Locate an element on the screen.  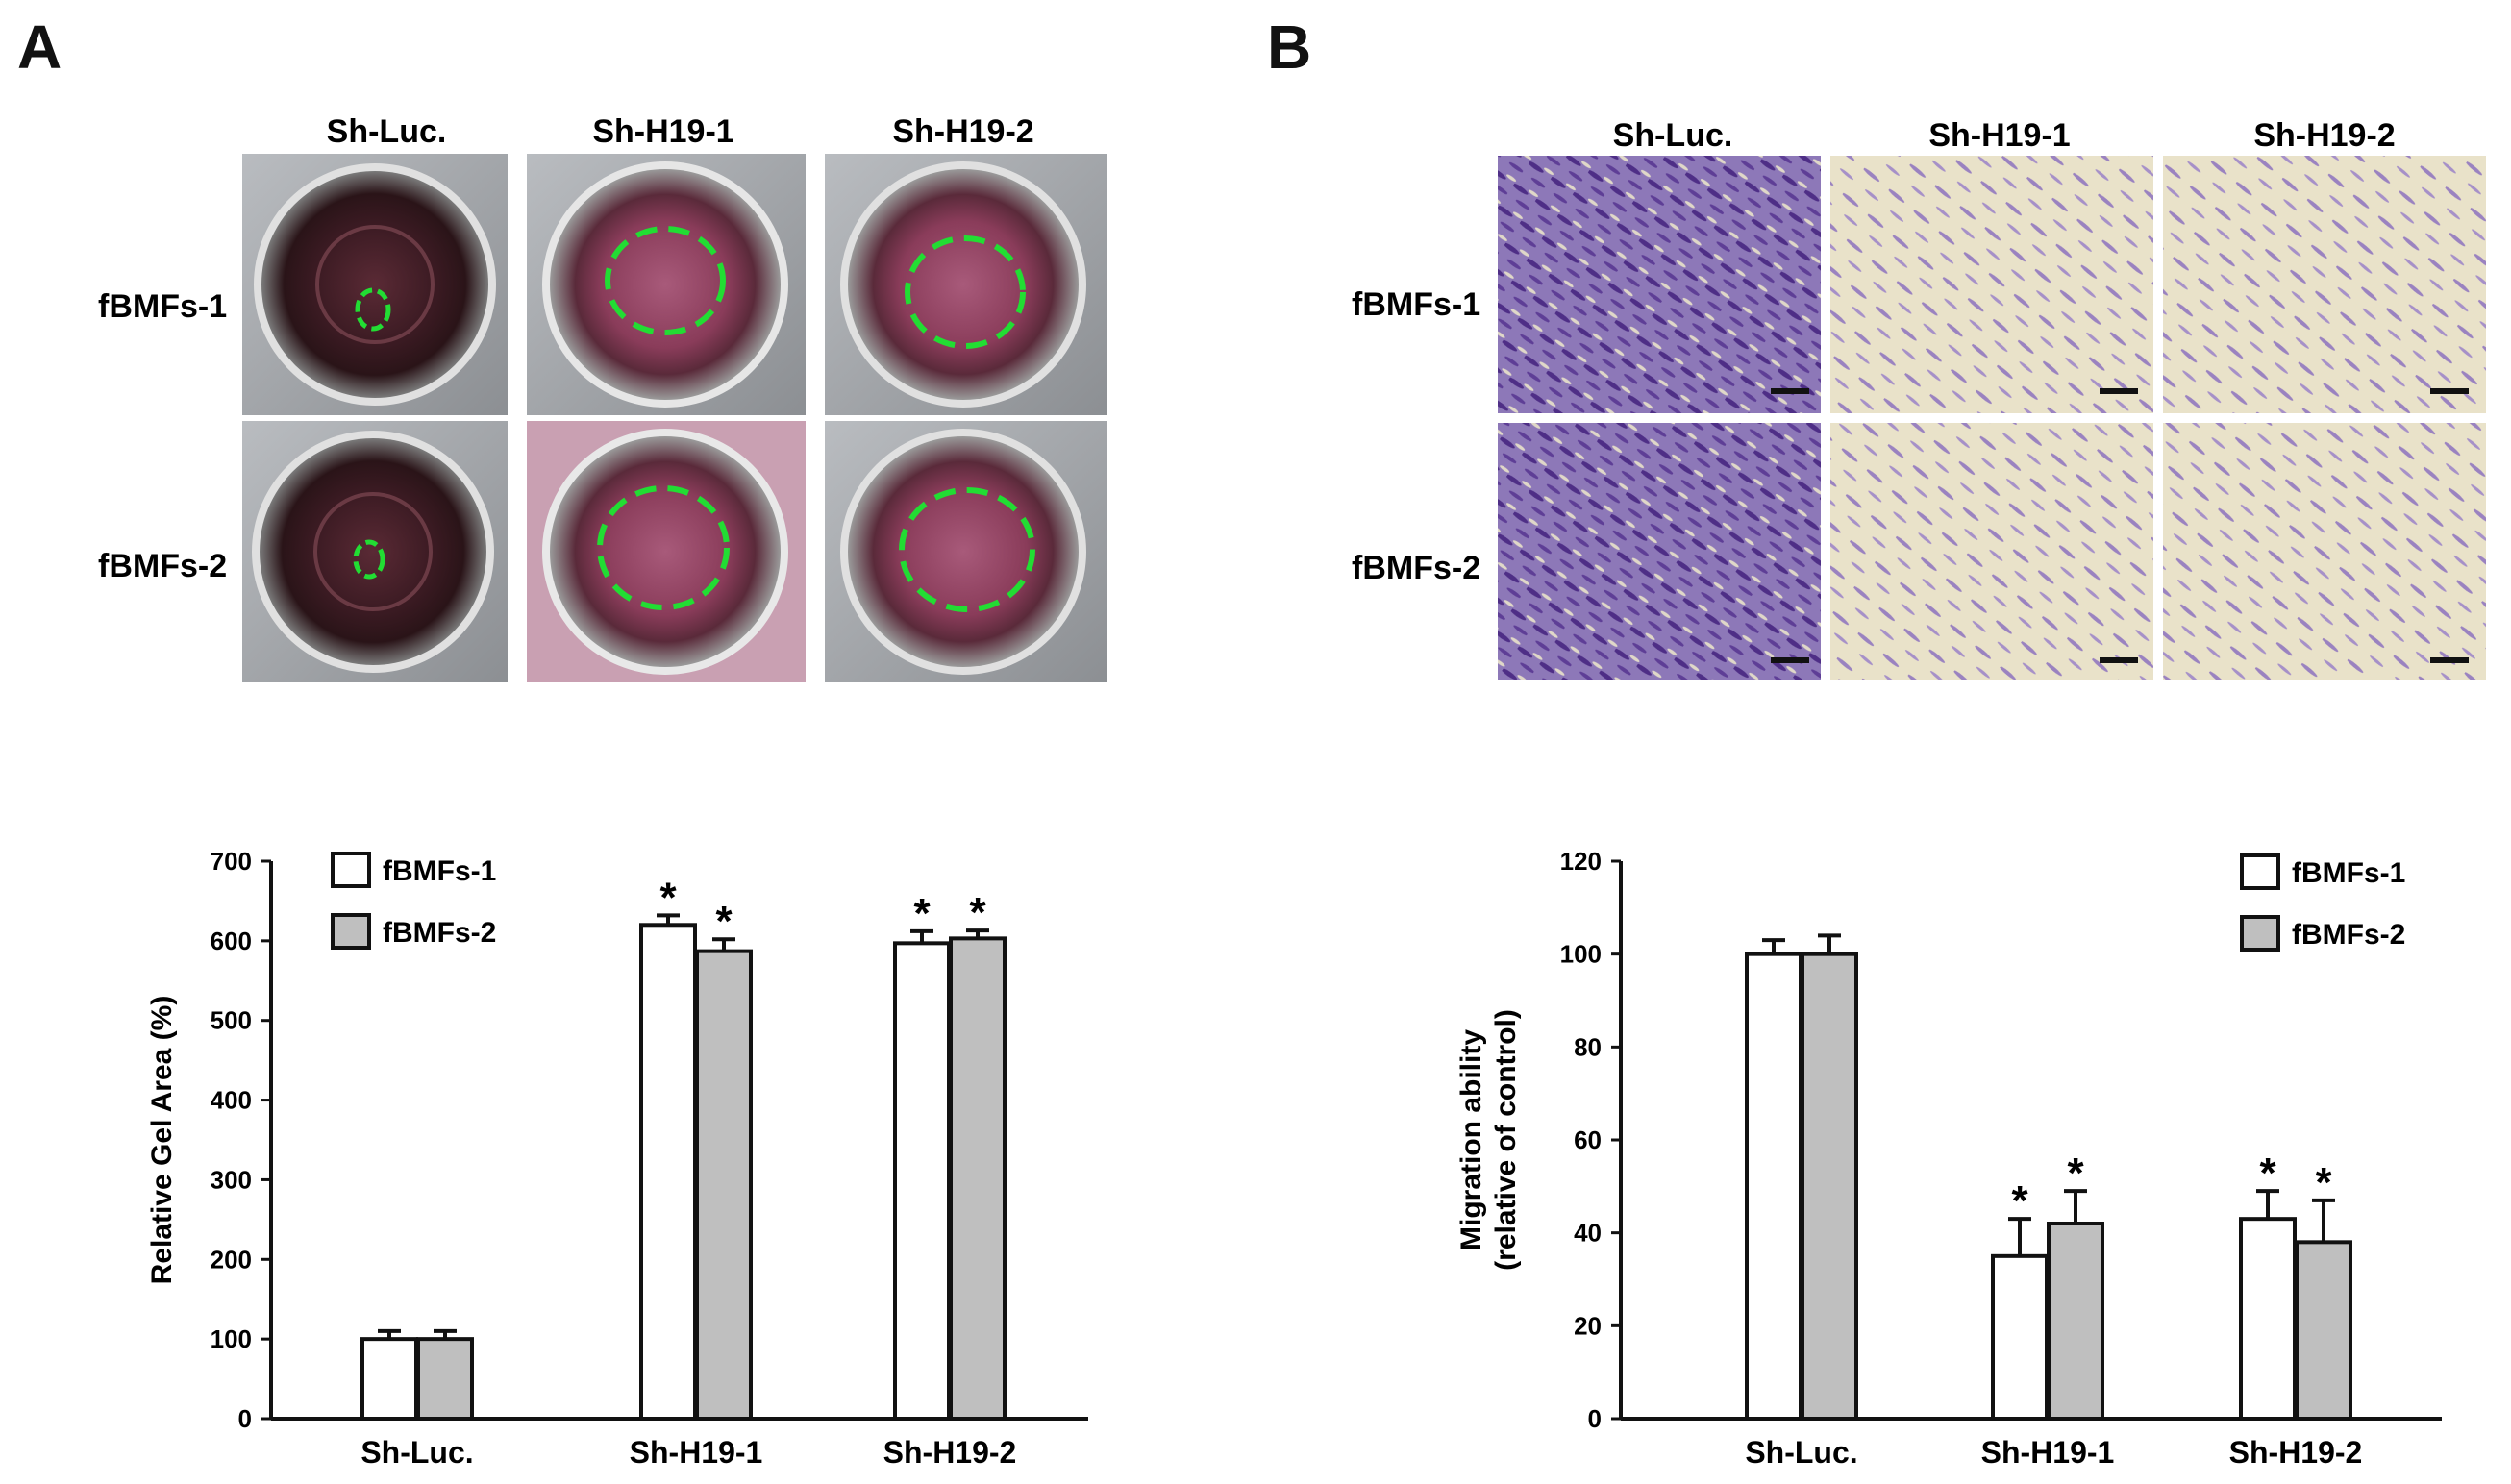
panel-b-col-label: Sh-Luc. is located at coordinates (1673, 135).